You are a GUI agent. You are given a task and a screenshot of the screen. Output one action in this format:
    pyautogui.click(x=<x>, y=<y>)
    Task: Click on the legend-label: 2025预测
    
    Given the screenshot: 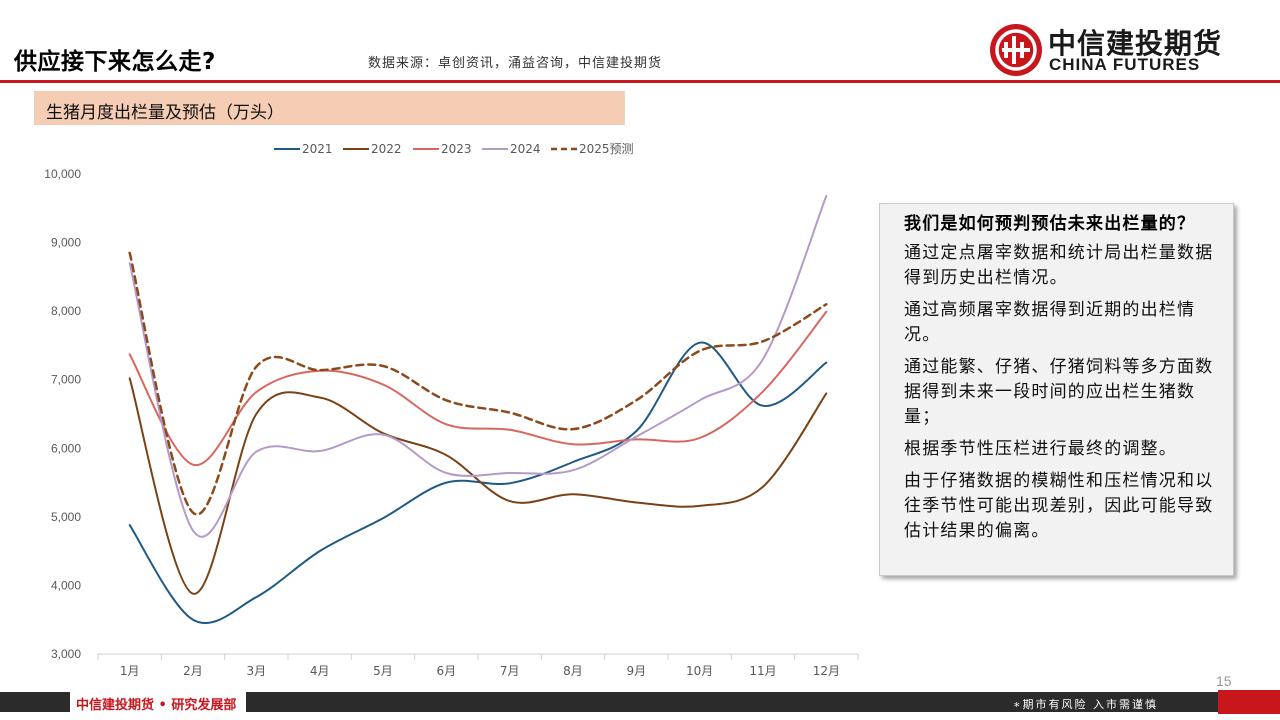 What is the action you would take?
    pyautogui.click(x=606, y=149)
    